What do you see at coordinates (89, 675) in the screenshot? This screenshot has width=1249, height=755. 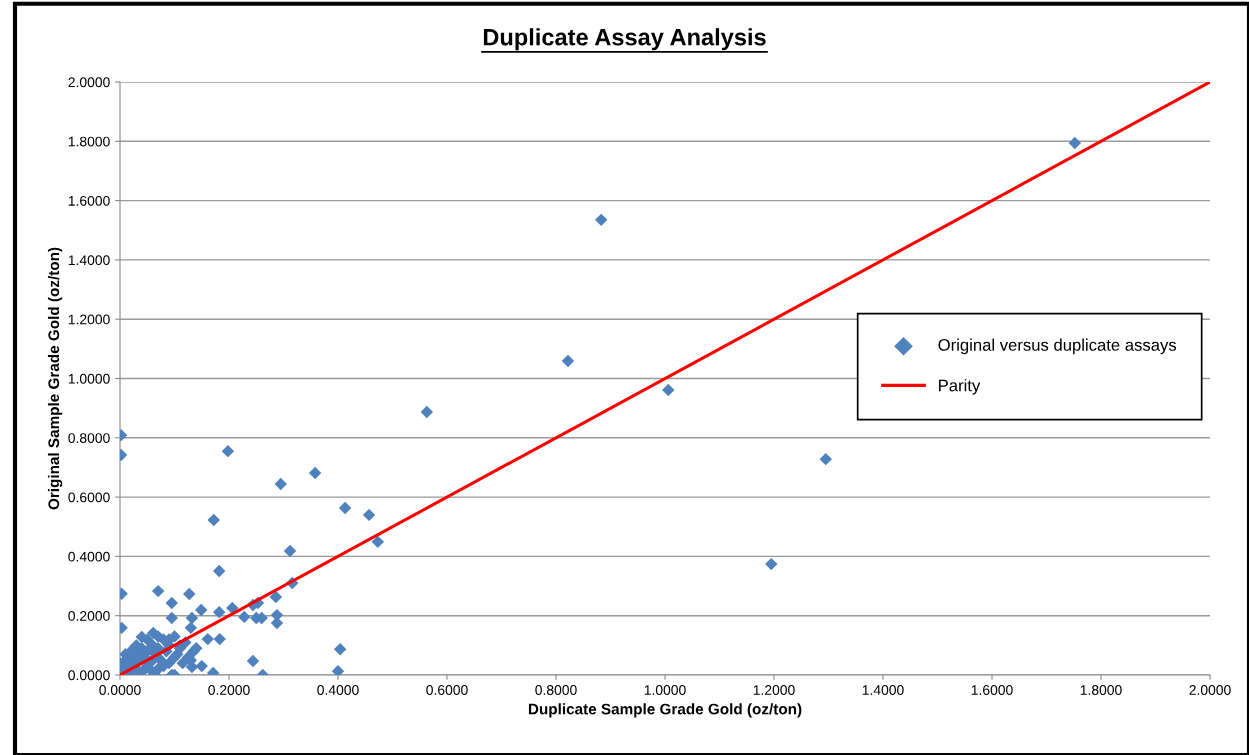 I see `y-tick-label: 0.0000` at bounding box center [89, 675].